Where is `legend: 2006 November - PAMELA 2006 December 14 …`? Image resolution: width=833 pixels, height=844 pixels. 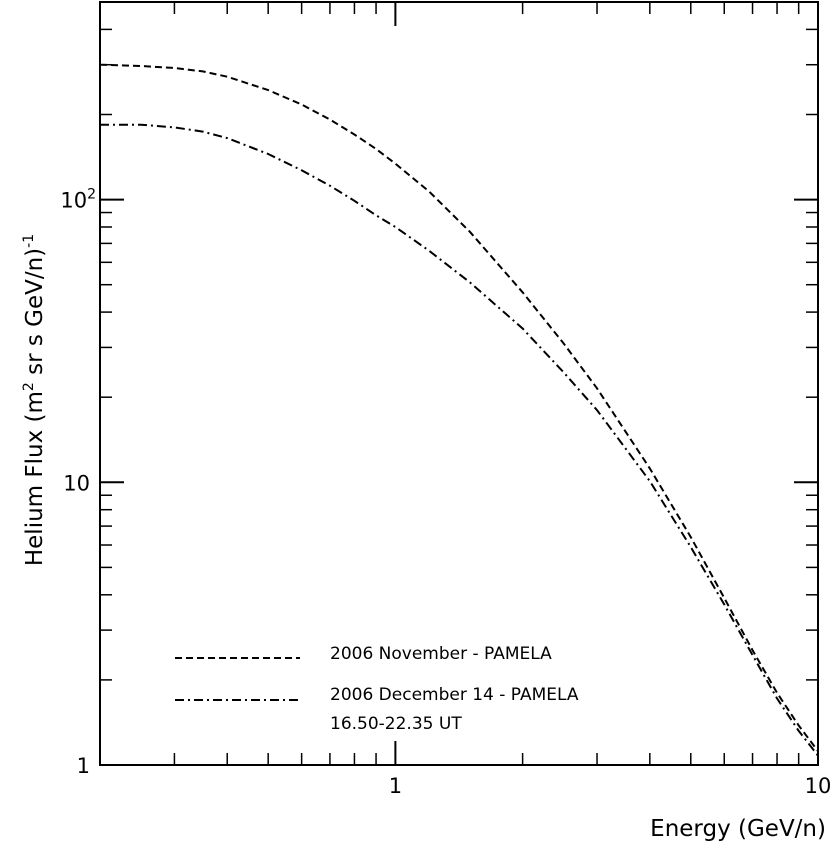
legend: 2006 November - PAMELA 2006 December 14 … is located at coordinates (377, 689).